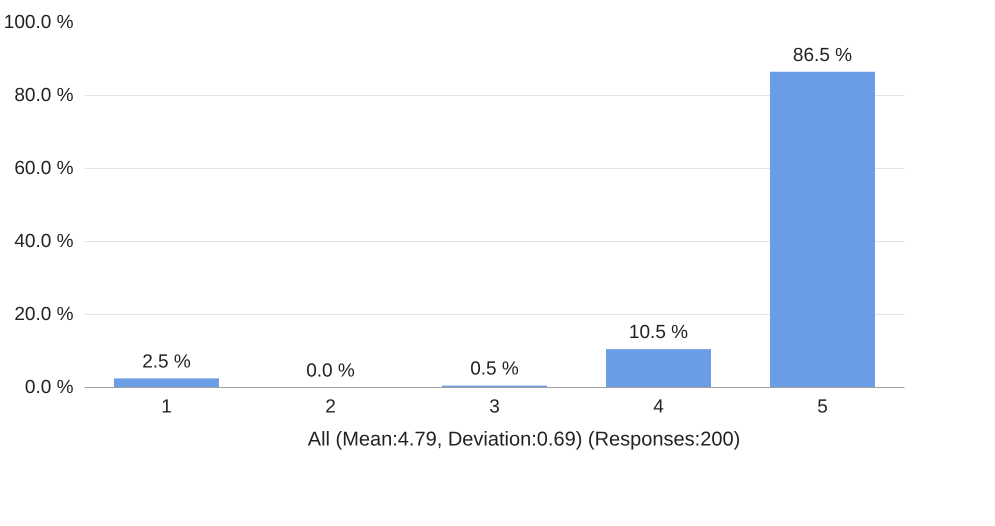  What do you see at coordinates (658, 407) in the screenshot?
I see `x-tick-label: 4` at bounding box center [658, 407].